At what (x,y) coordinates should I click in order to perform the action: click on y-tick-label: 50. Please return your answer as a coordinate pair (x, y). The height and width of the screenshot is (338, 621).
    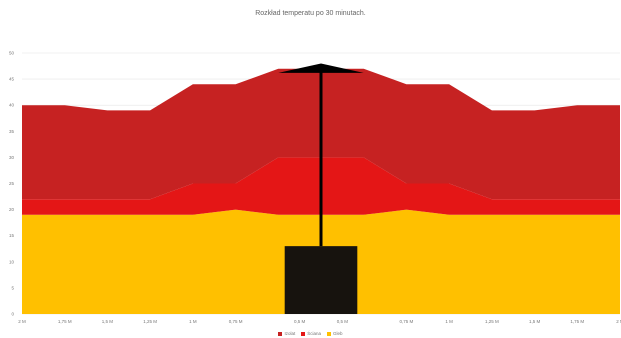
    Looking at the image, I should click on (12, 53).